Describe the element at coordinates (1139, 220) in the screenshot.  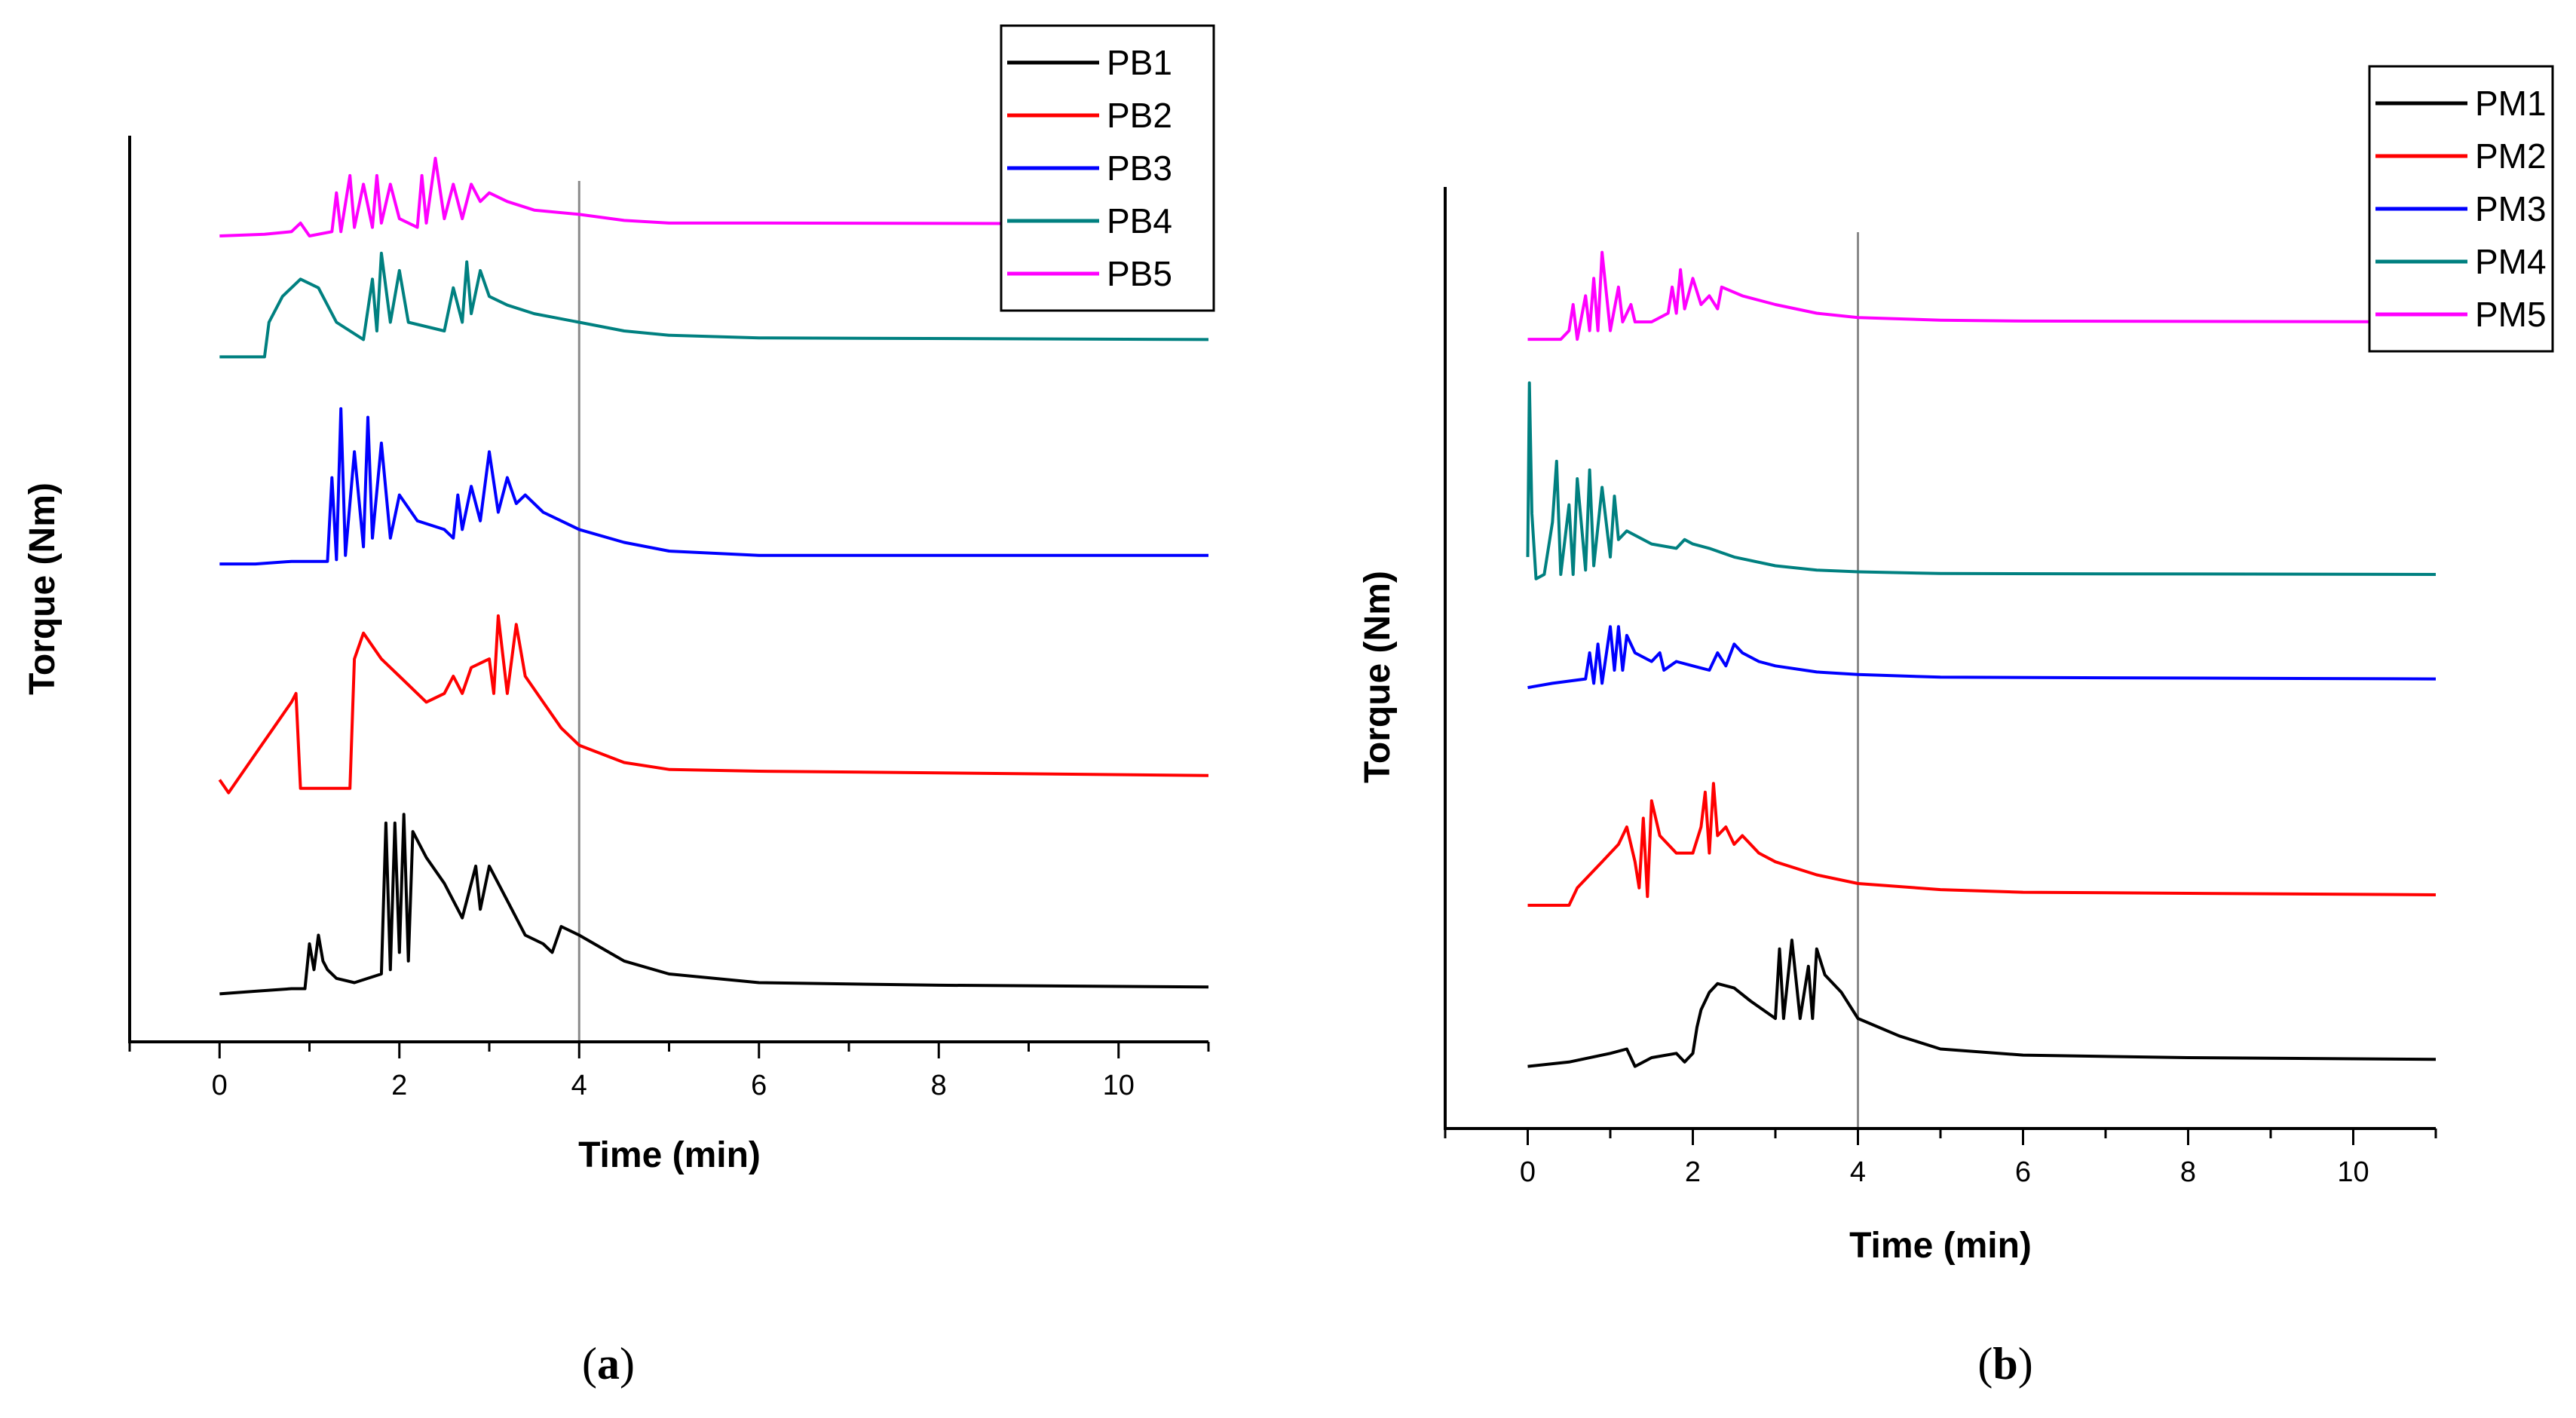
I see `panel-a-legend-label-pb4: PB4` at that location.